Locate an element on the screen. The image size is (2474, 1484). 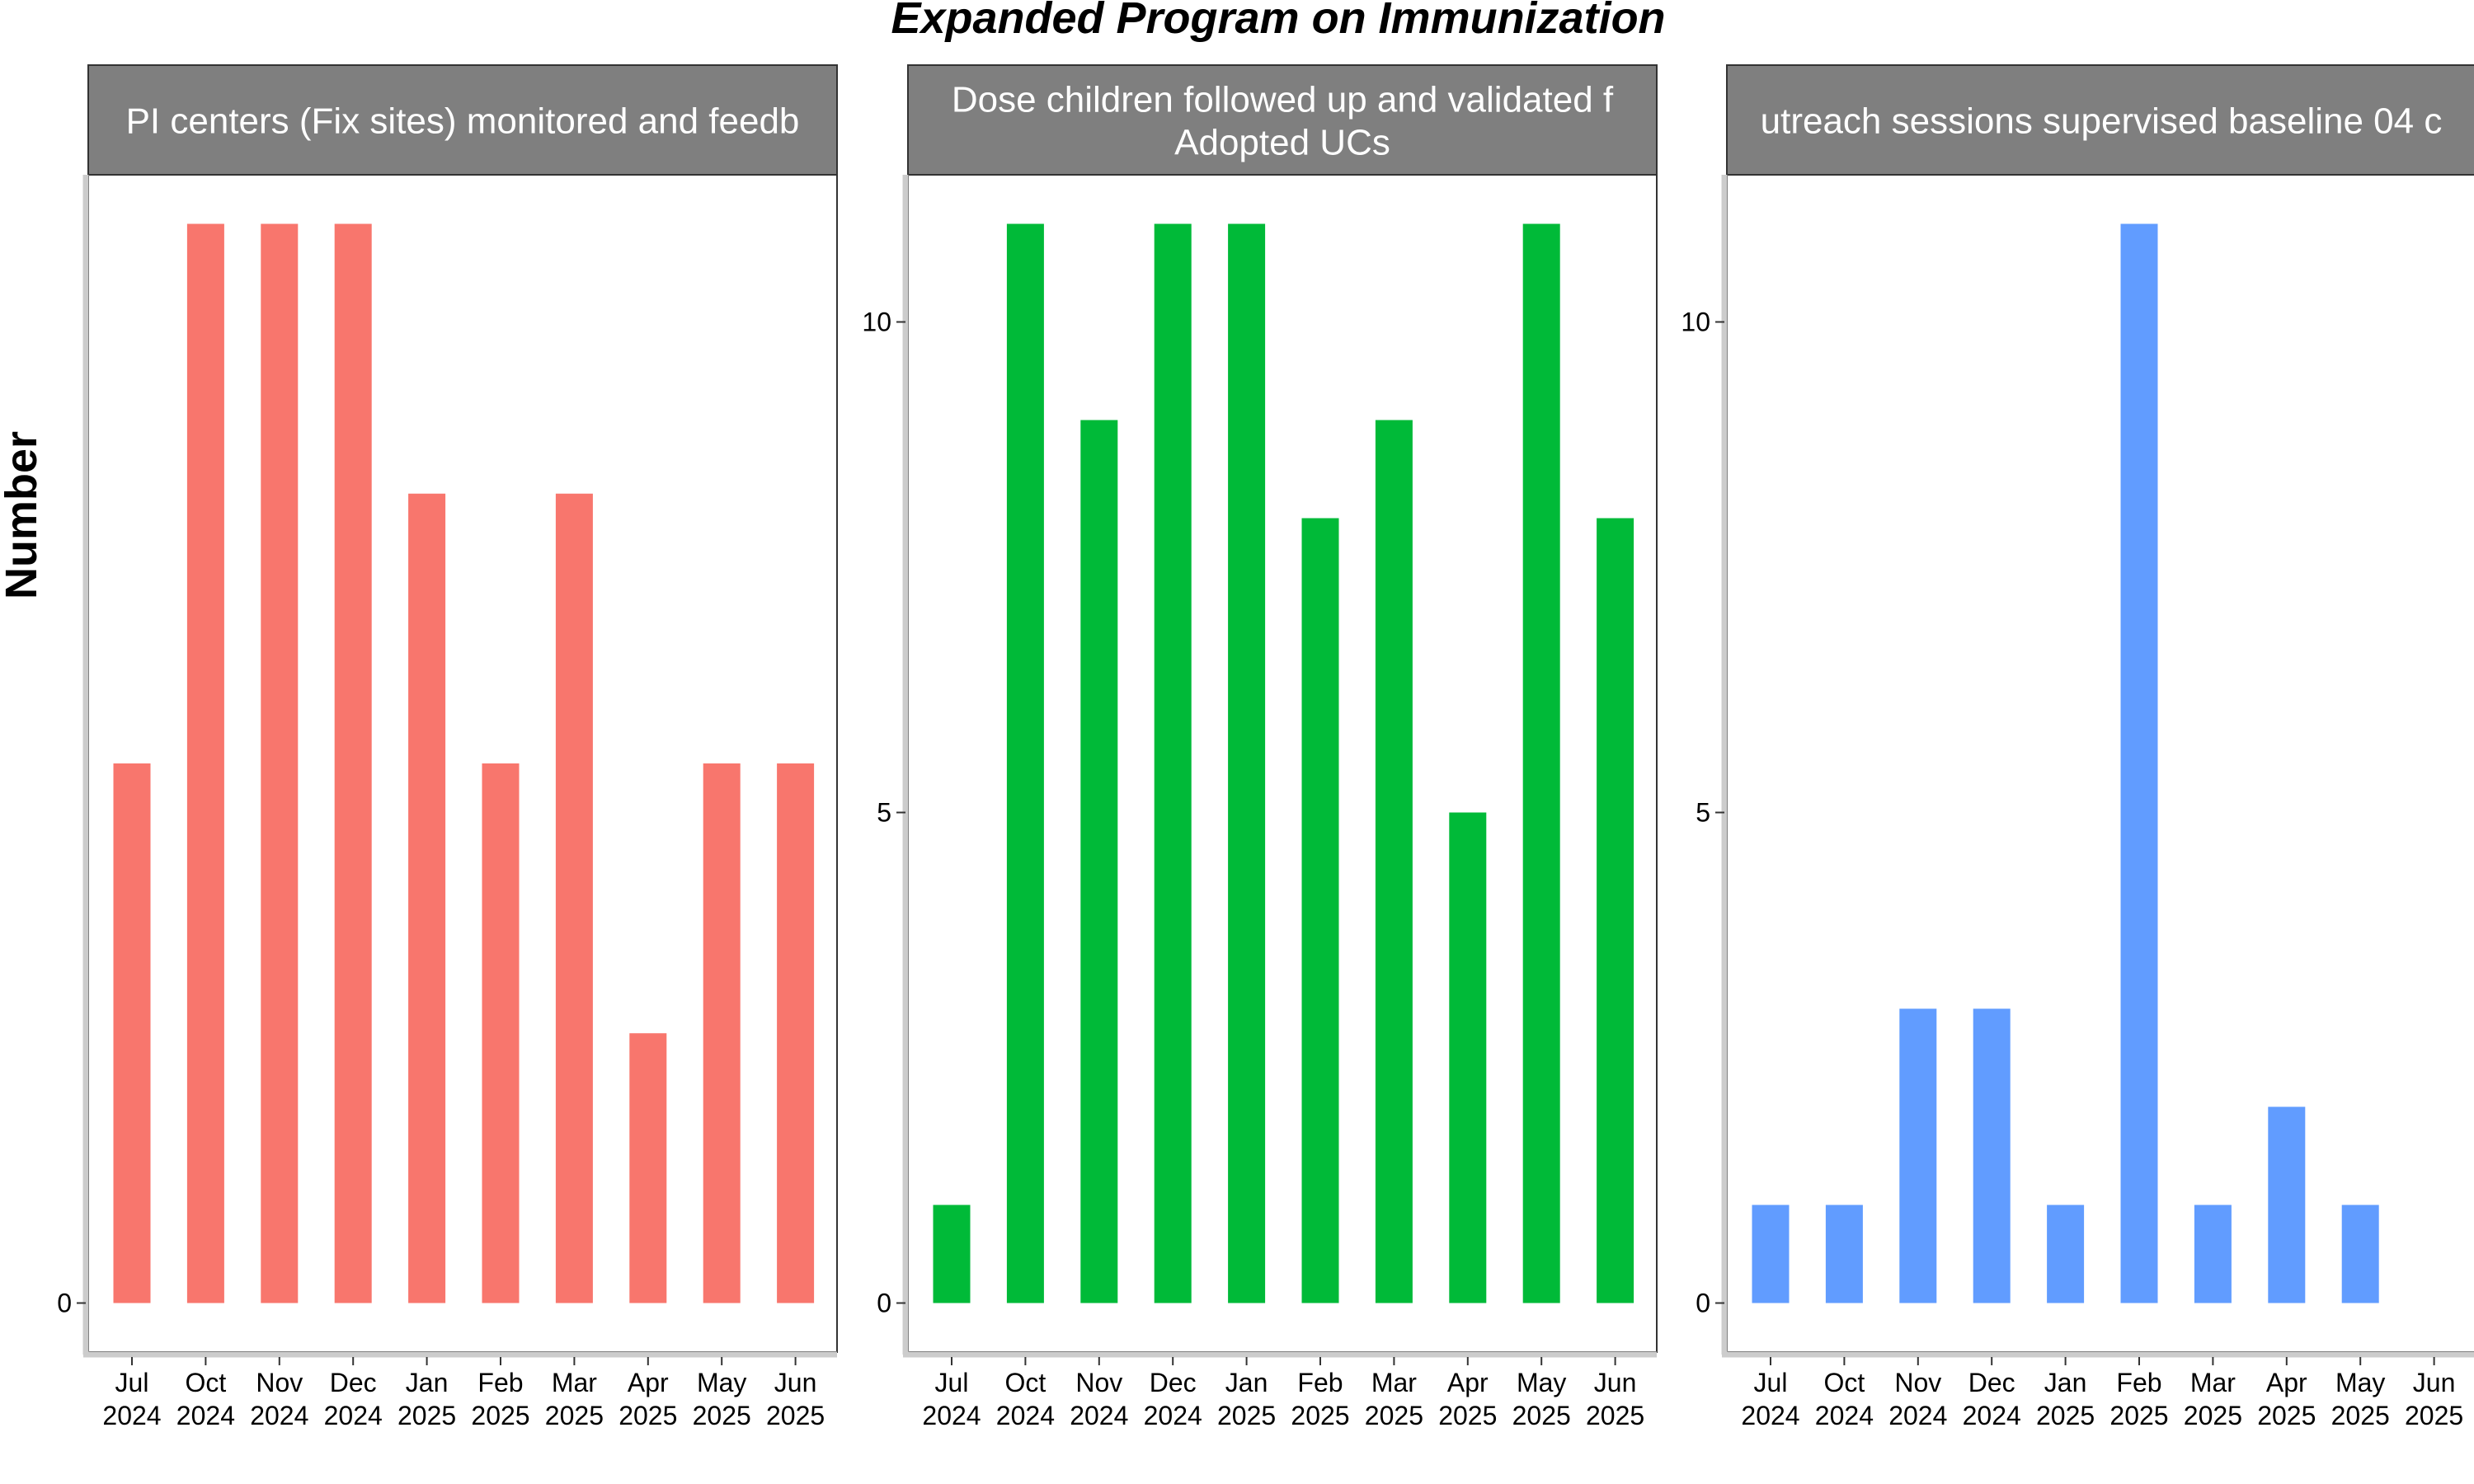
facet-strip is located at coordinates (1282, 120).